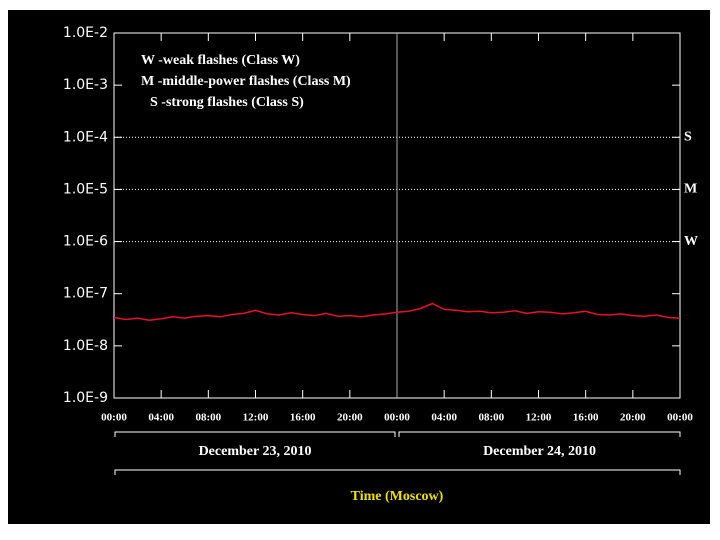 This screenshot has width=720, height=540. What do you see at coordinates (246, 81) in the screenshot?
I see `legend-note: M -middle-power flashes (Class M)` at bounding box center [246, 81].